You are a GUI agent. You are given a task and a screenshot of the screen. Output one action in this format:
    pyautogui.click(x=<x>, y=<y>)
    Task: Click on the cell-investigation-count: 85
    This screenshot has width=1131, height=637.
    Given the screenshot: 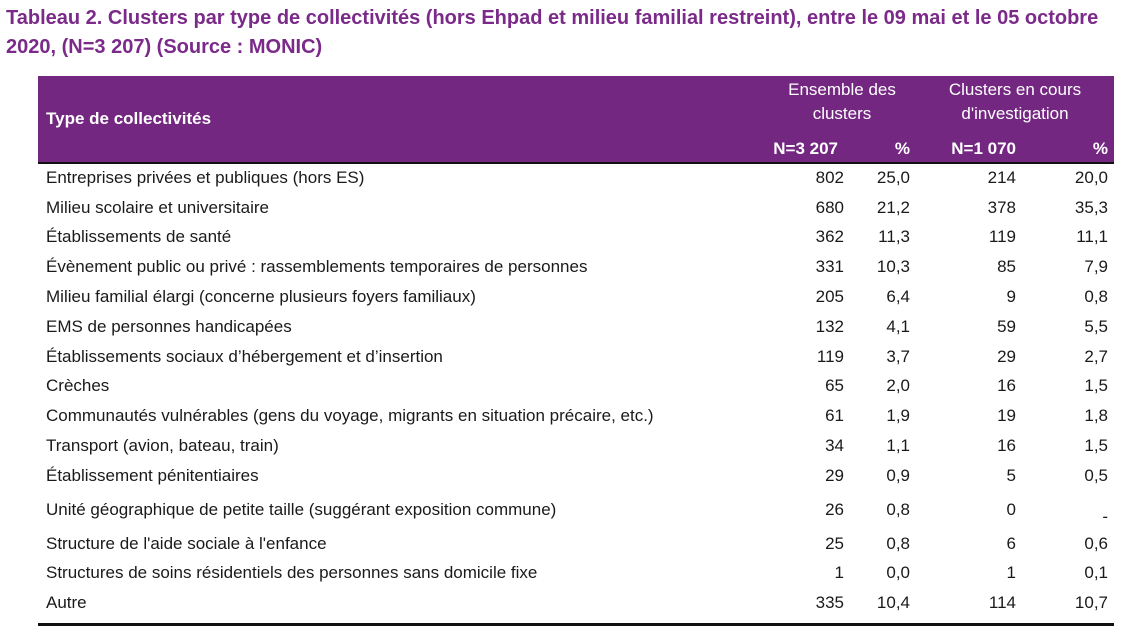 What is the action you would take?
    pyautogui.click(x=1006, y=267)
    